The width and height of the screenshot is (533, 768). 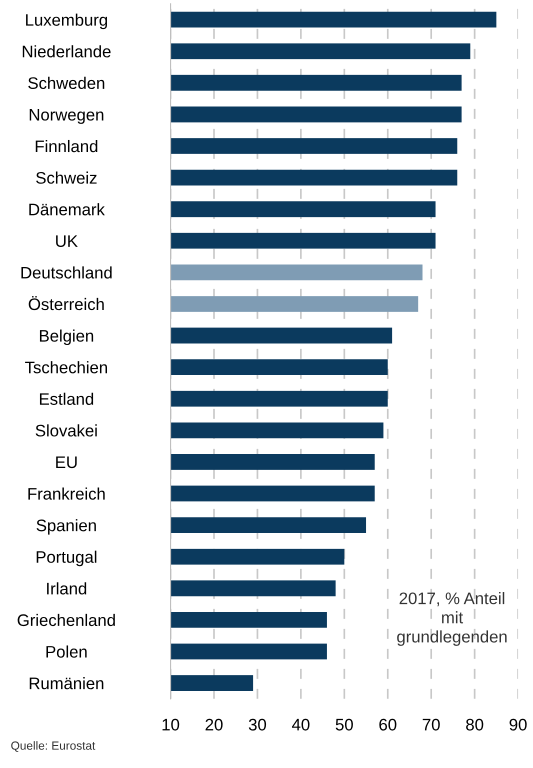 What do you see at coordinates (475, 724) in the screenshot?
I see `x-tick-label: 80` at bounding box center [475, 724].